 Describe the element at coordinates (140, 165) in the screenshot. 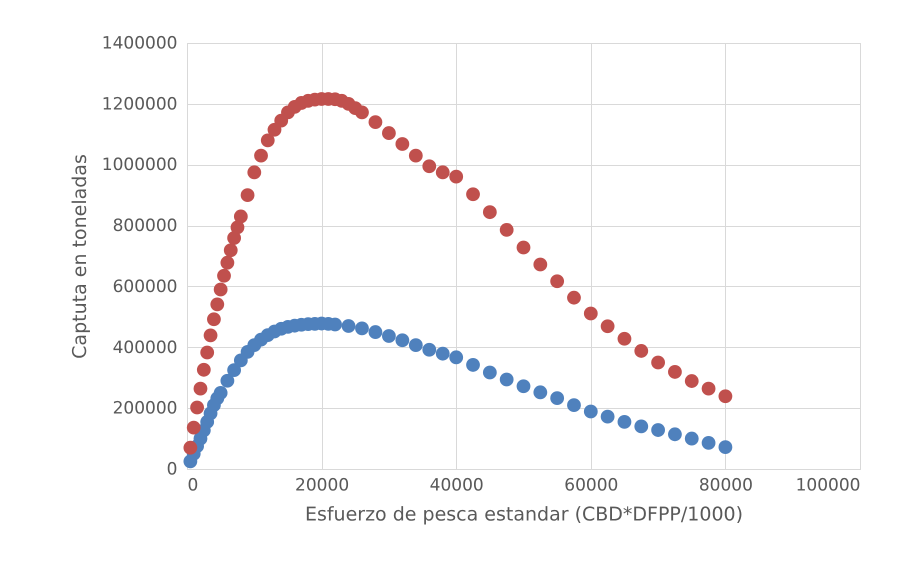

I see `y-tick-label: 1000000` at that location.